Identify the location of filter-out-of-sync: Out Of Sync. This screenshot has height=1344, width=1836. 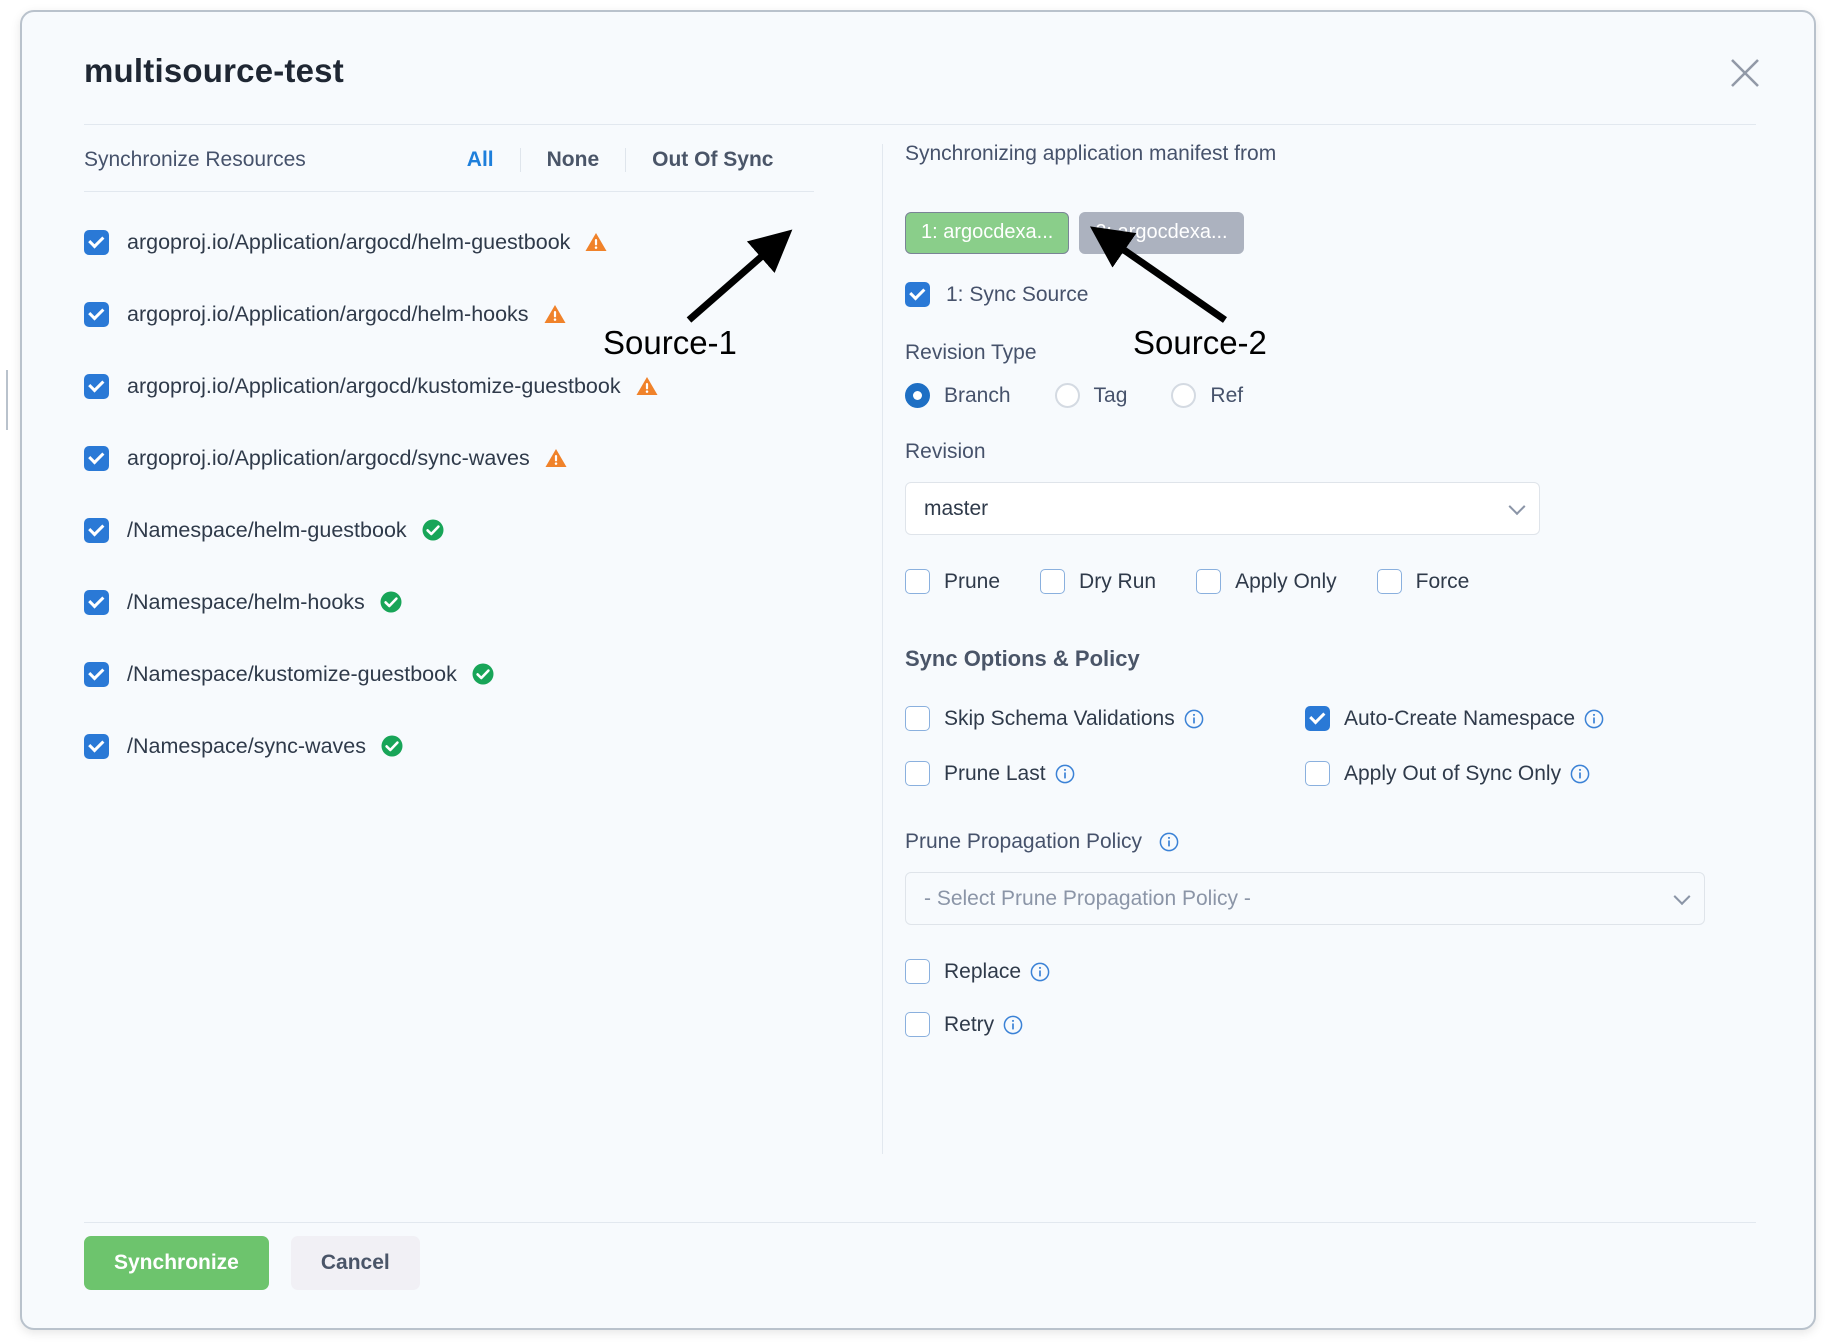
(712, 159).